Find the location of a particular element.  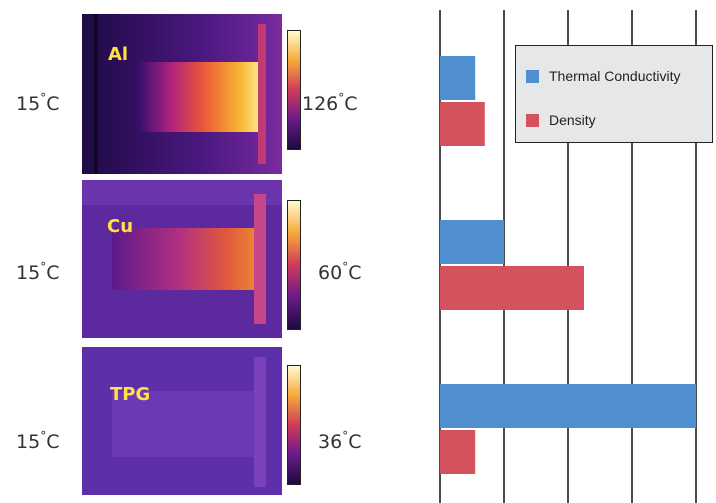

color-scale-bar-cu is located at coordinates (294, 265).